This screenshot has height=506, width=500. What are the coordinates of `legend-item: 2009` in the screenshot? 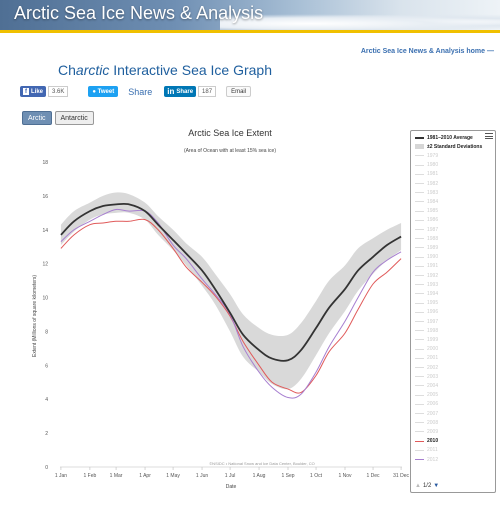 It's located at (426, 431).